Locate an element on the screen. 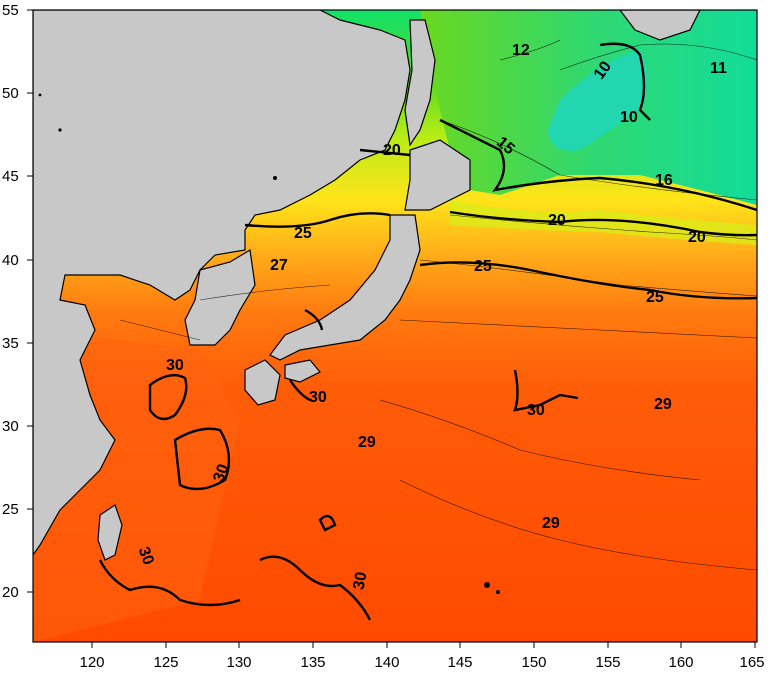 This screenshot has height=675, width=772. land-japan-shikoku is located at coordinates (302, 371).